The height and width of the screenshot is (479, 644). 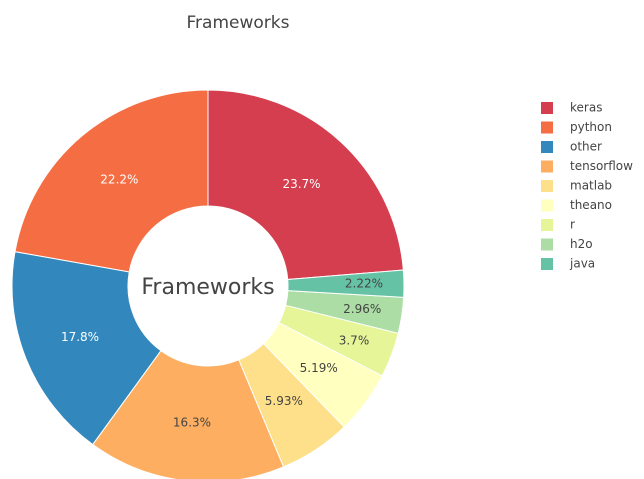 What do you see at coordinates (364, 284) in the screenshot?
I see `slice-label: 2.22%` at bounding box center [364, 284].